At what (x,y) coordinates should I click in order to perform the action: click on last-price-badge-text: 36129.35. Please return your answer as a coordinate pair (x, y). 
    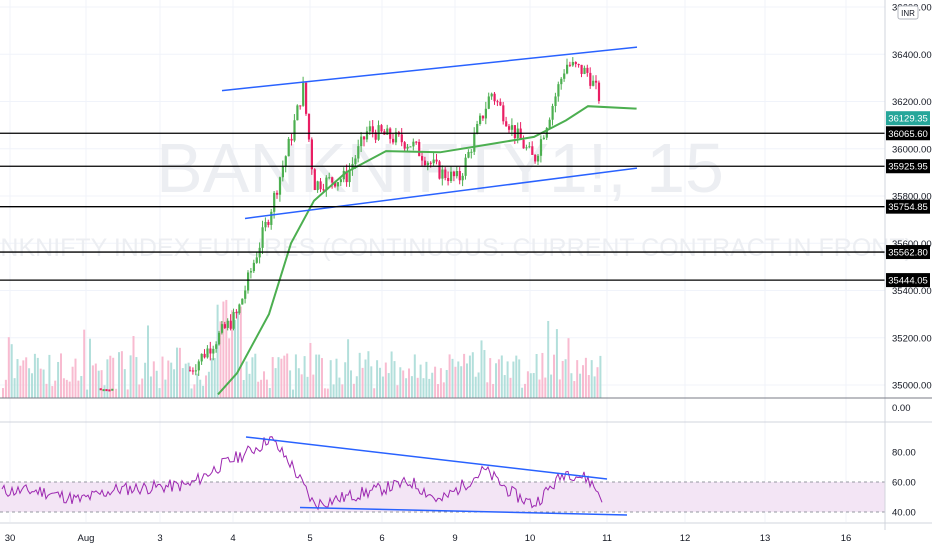
    Looking at the image, I should click on (908, 119).